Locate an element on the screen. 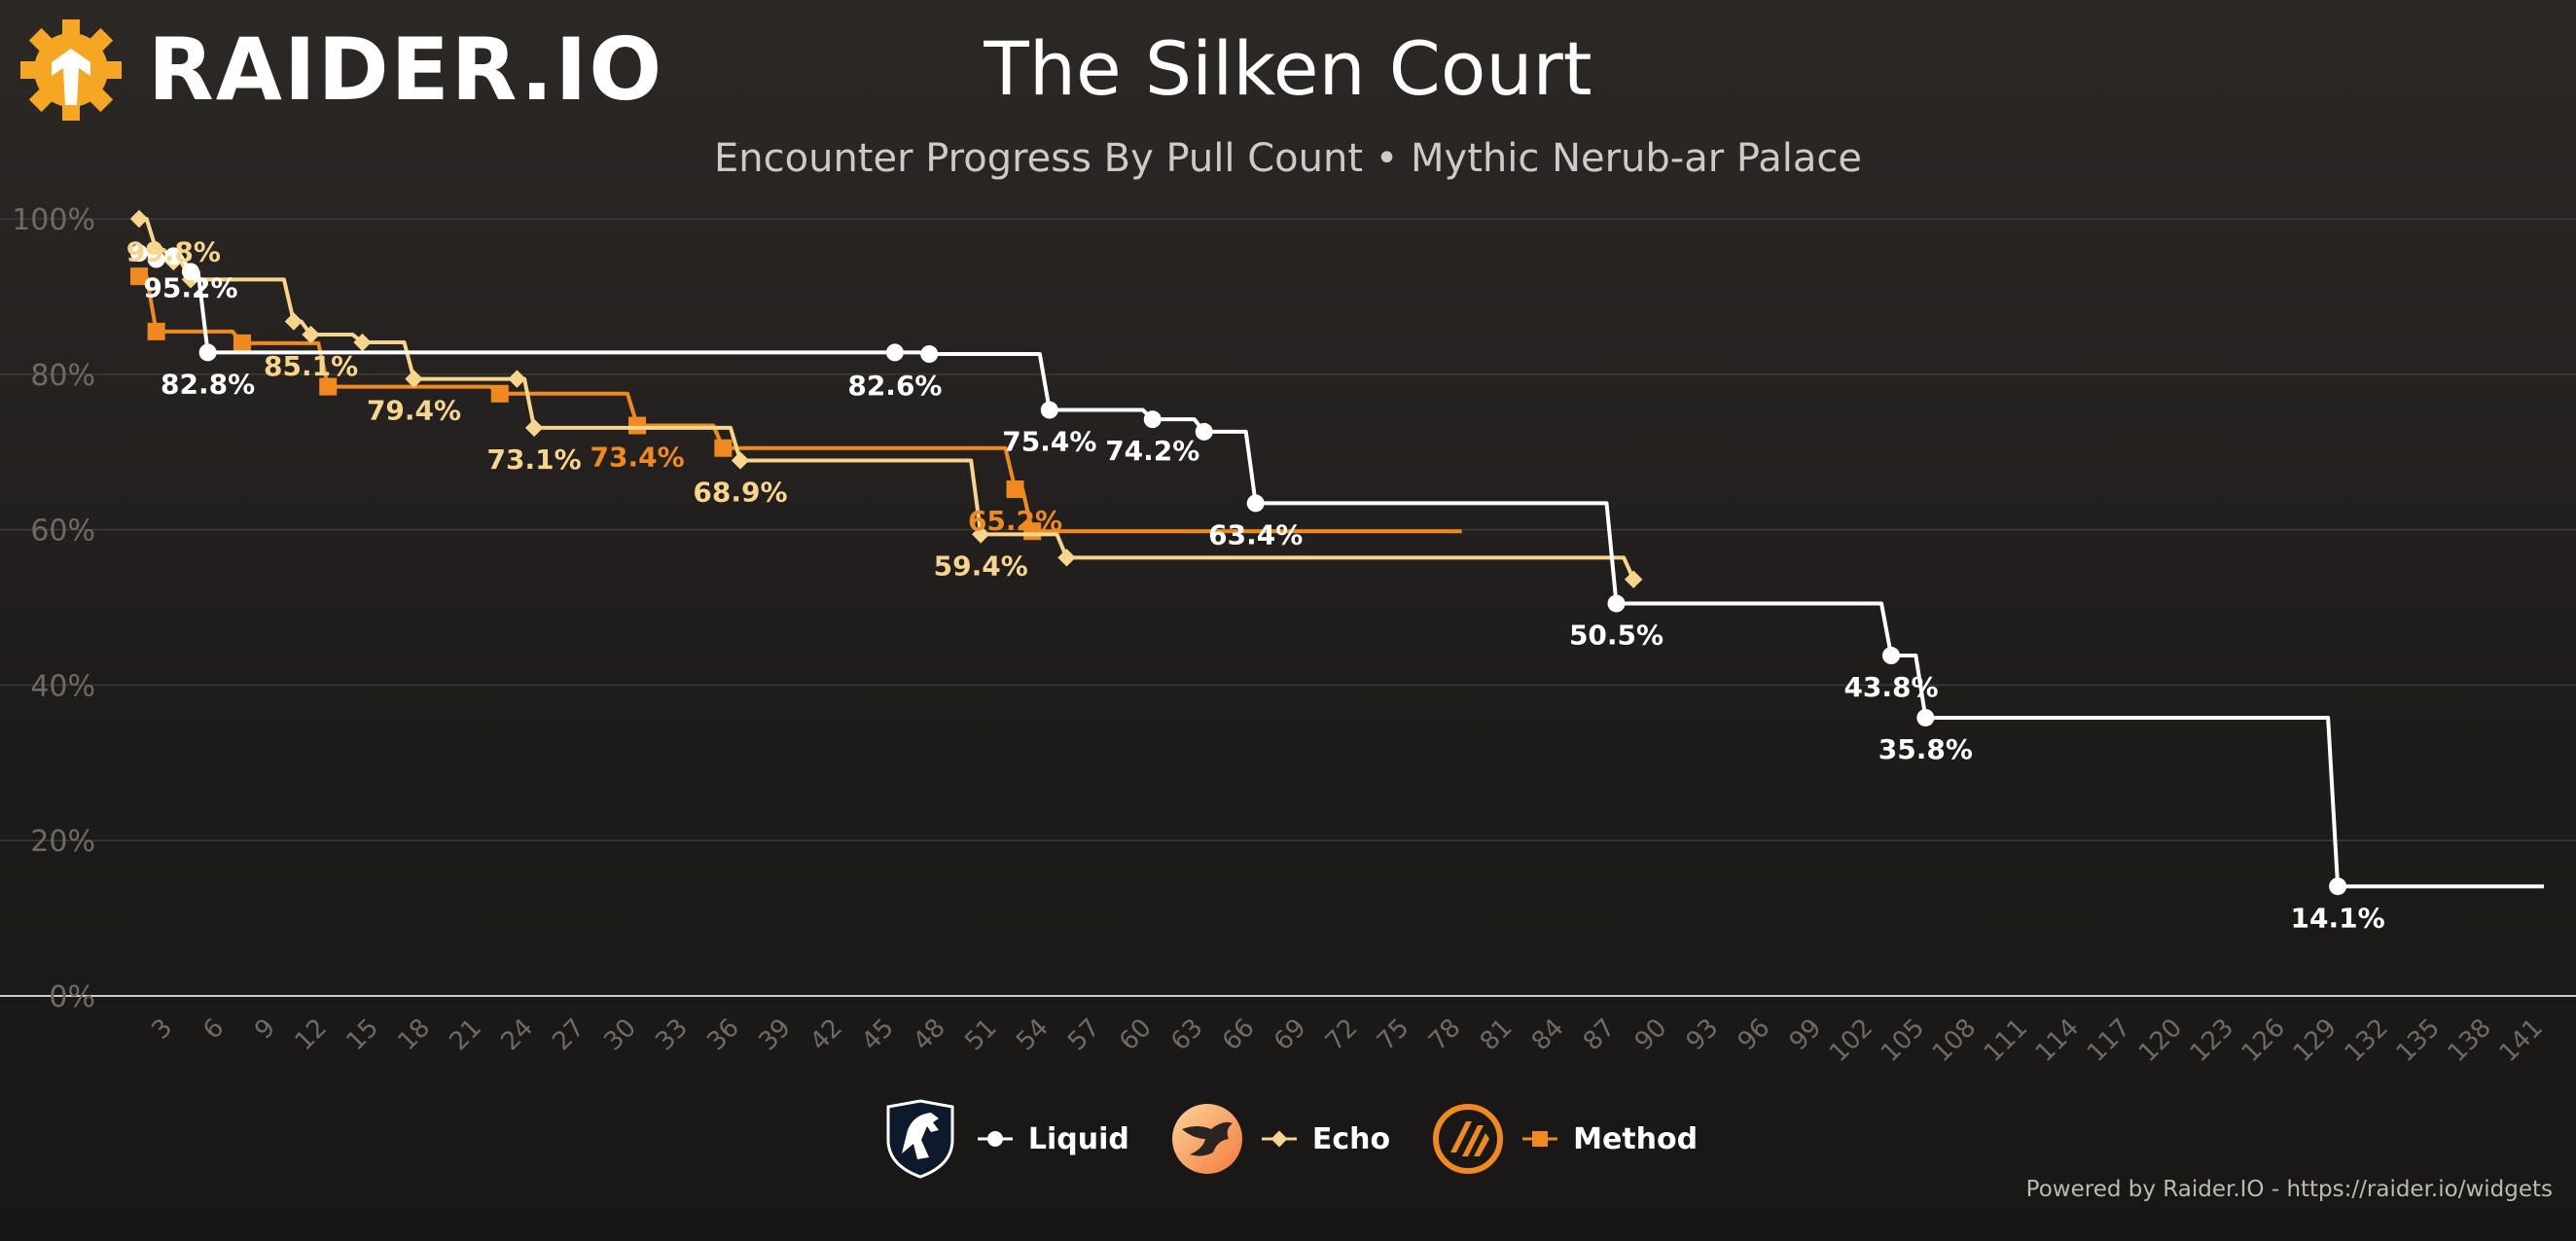  x-tick-label: 93 is located at coordinates (1703, 1035).